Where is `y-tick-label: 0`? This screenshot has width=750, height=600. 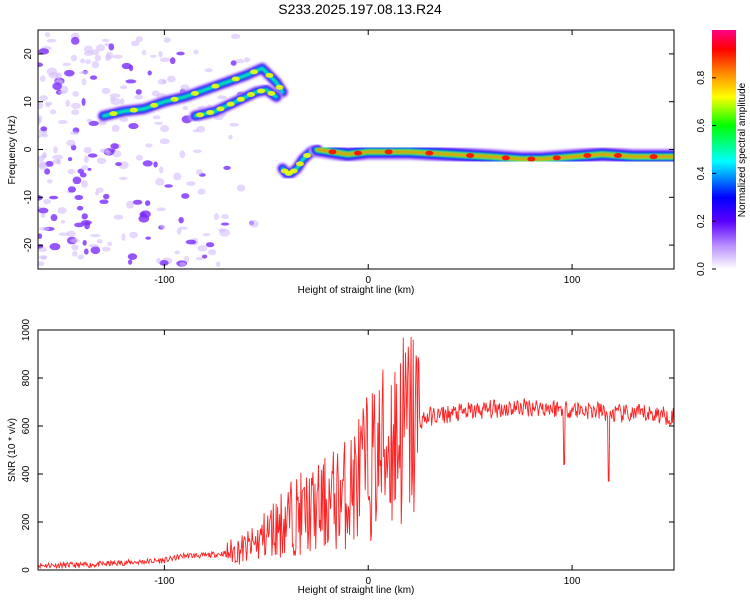 y-tick-label: 0 is located at coordinates (26, 570).